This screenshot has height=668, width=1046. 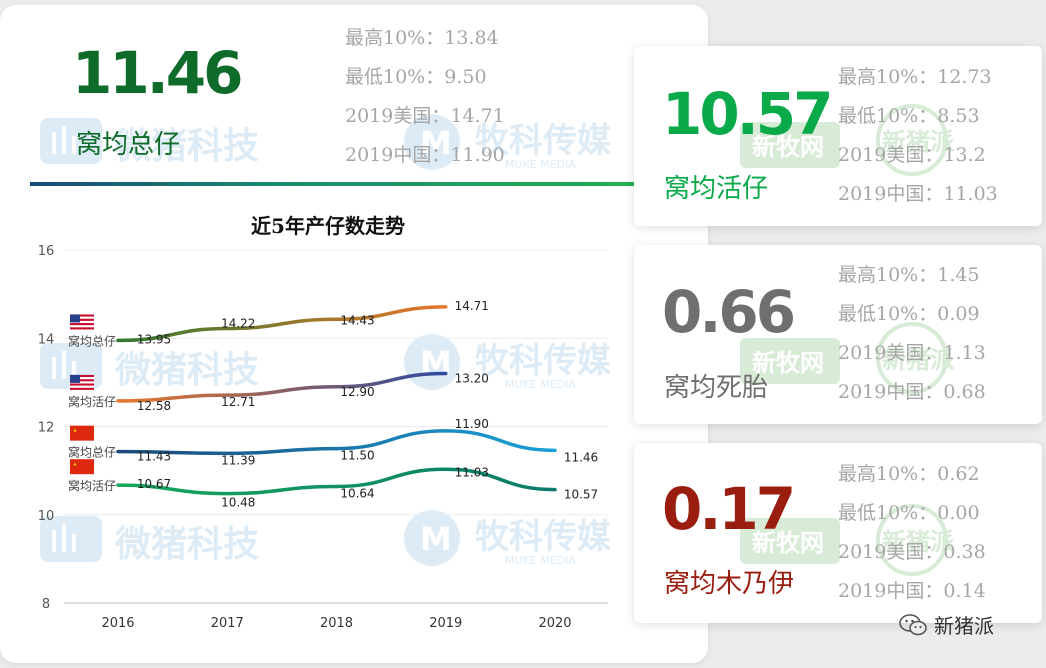 What do you see at coordinates (357, 494) in the screenshot?
I see `data-label: 10.64` at bounding box center [357, 494].